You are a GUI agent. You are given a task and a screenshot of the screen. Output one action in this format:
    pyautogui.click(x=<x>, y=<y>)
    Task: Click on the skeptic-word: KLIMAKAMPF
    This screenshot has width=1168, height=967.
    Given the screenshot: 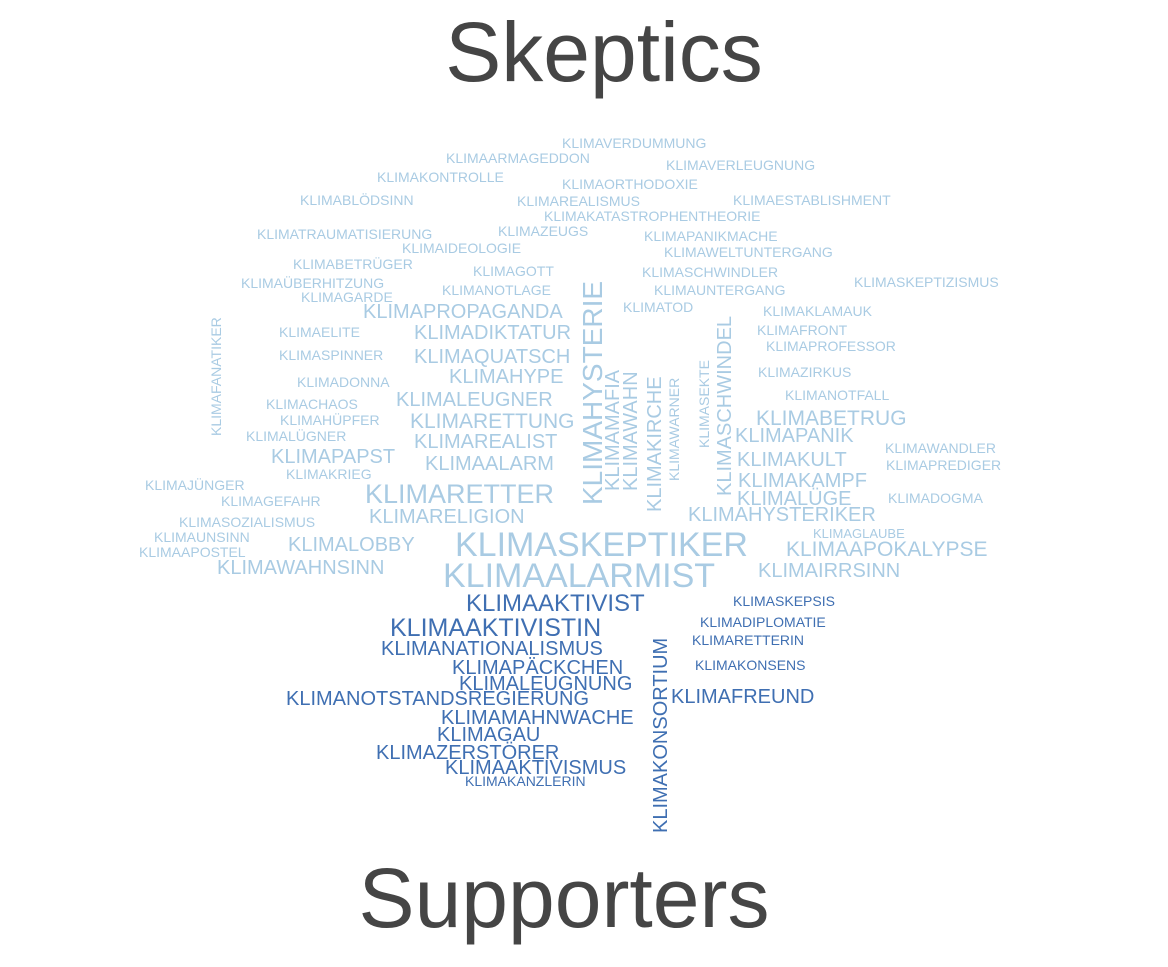 What is the action you would take?
    pyautogui.click(x=802, y=481)
    